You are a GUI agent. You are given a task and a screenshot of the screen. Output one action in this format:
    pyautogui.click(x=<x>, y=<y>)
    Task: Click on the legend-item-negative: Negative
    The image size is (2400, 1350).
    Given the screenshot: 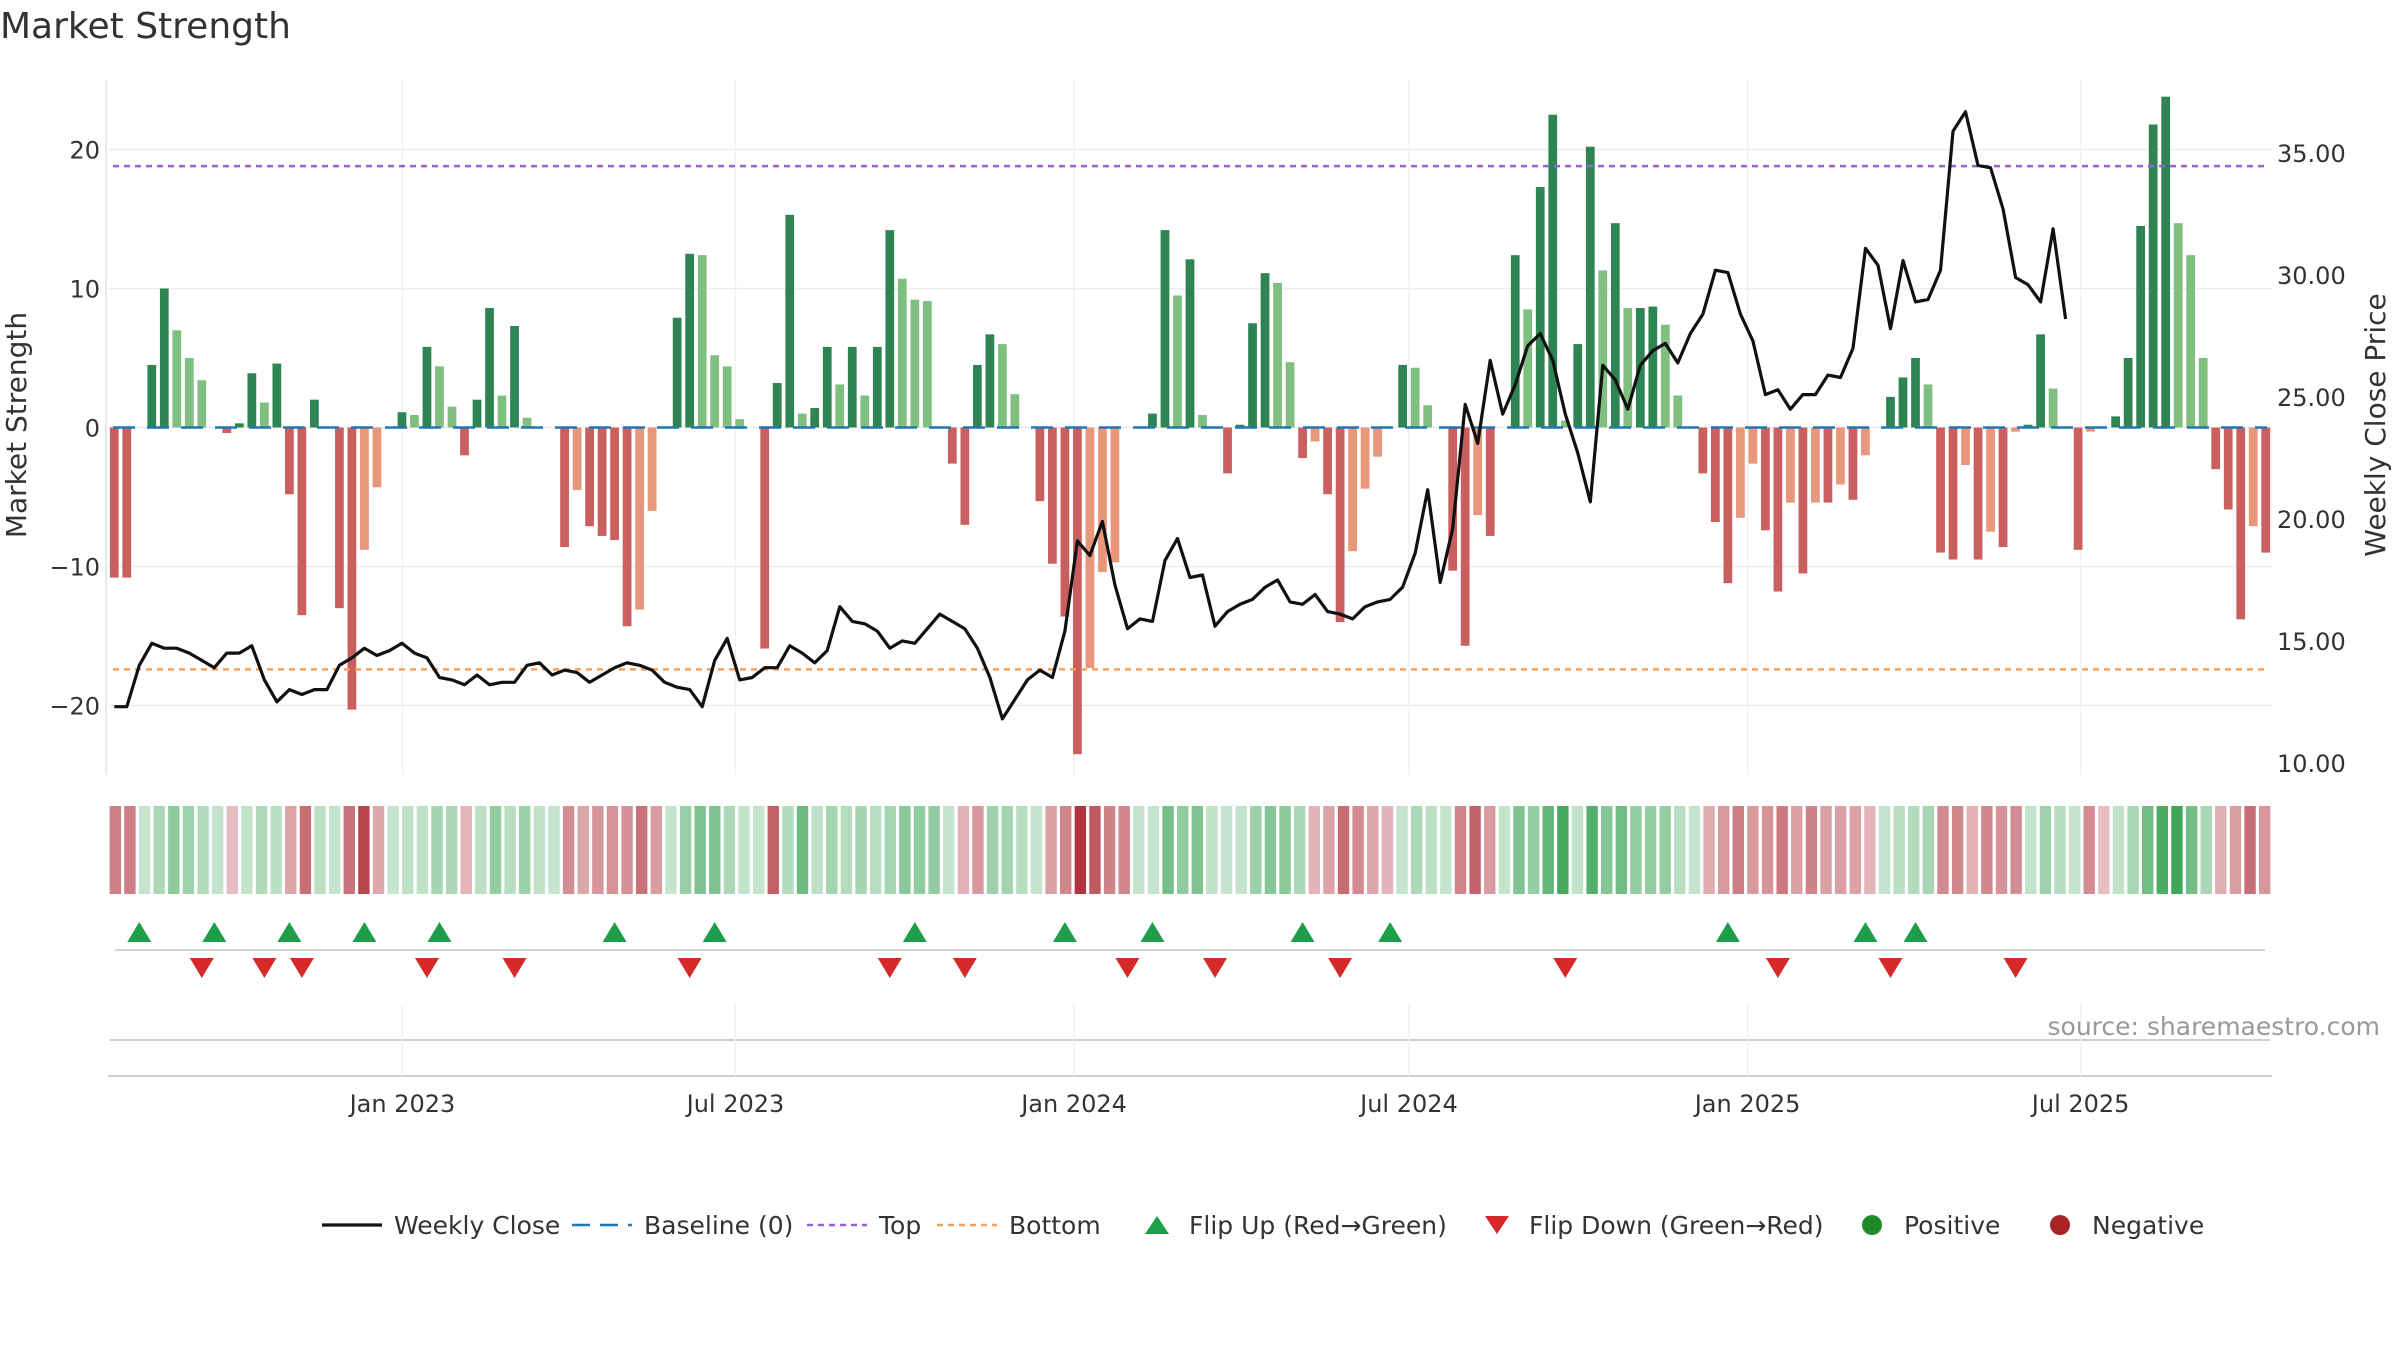 What is the action you would take?
    pyautogui.click(x=2122, y=1225)
    